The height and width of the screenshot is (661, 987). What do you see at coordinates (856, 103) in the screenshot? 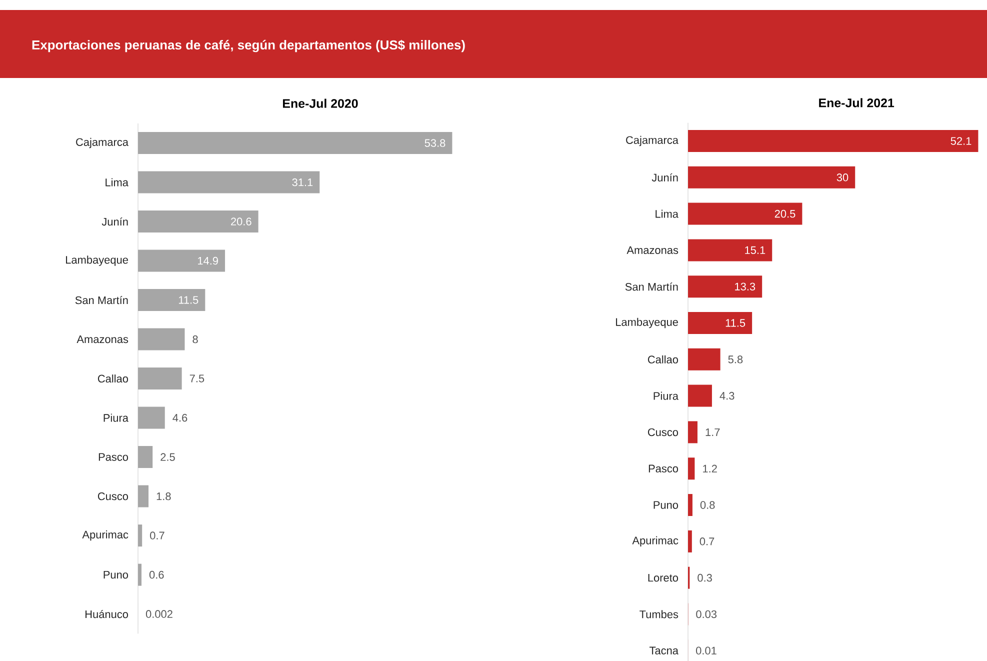
I see `chart-subtitle: Ene-Jul 2021` at bounding box center [856, 103].